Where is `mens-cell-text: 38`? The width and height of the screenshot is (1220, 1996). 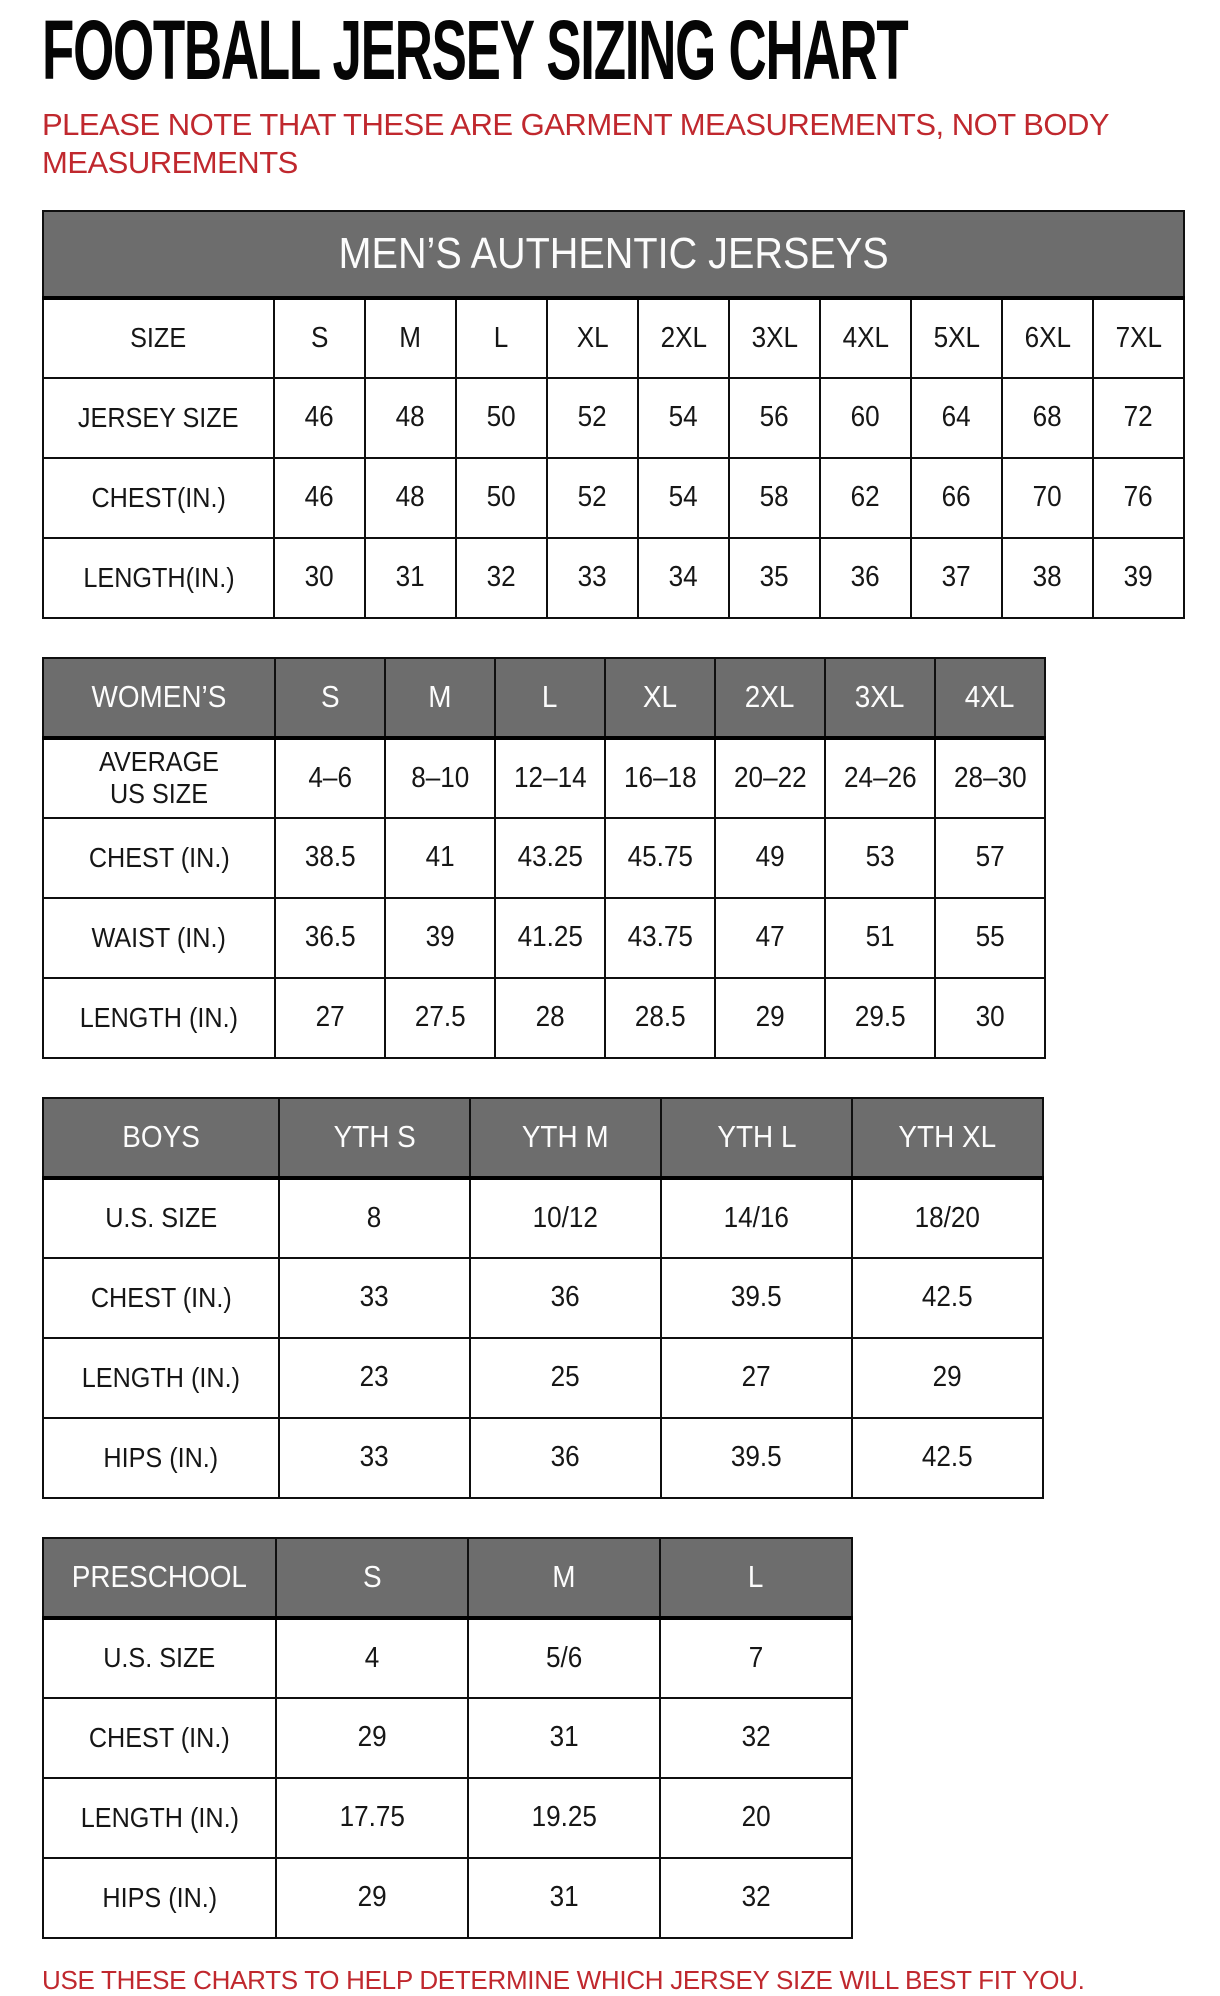 mens-cell-text: 38 is located at coordinates (1047, 577).